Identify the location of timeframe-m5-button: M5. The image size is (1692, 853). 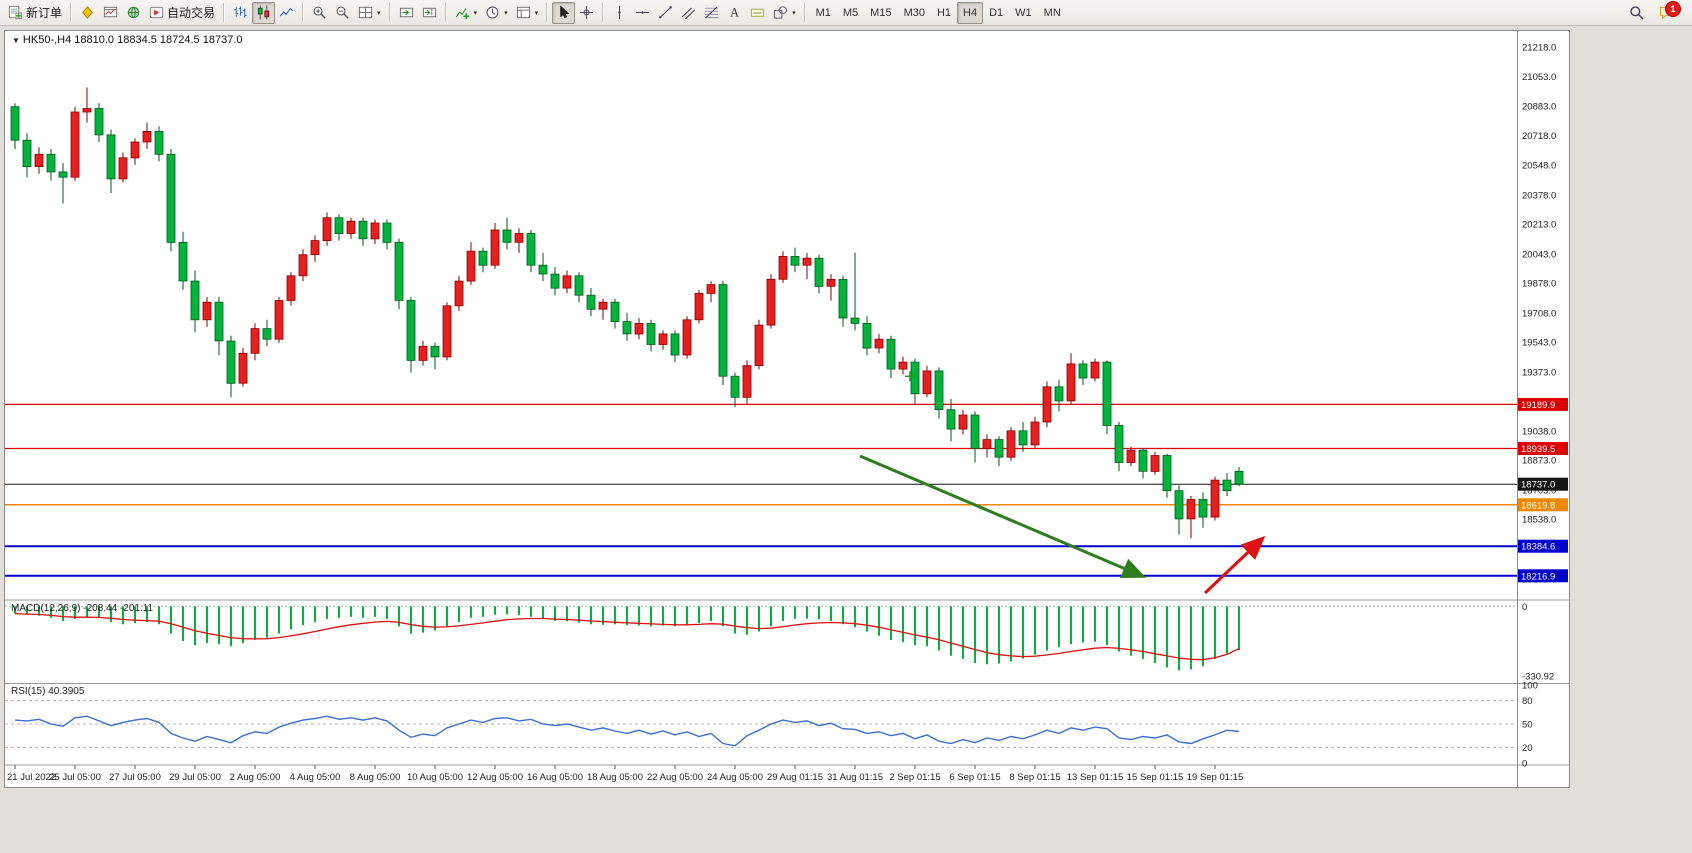
(850, 13).